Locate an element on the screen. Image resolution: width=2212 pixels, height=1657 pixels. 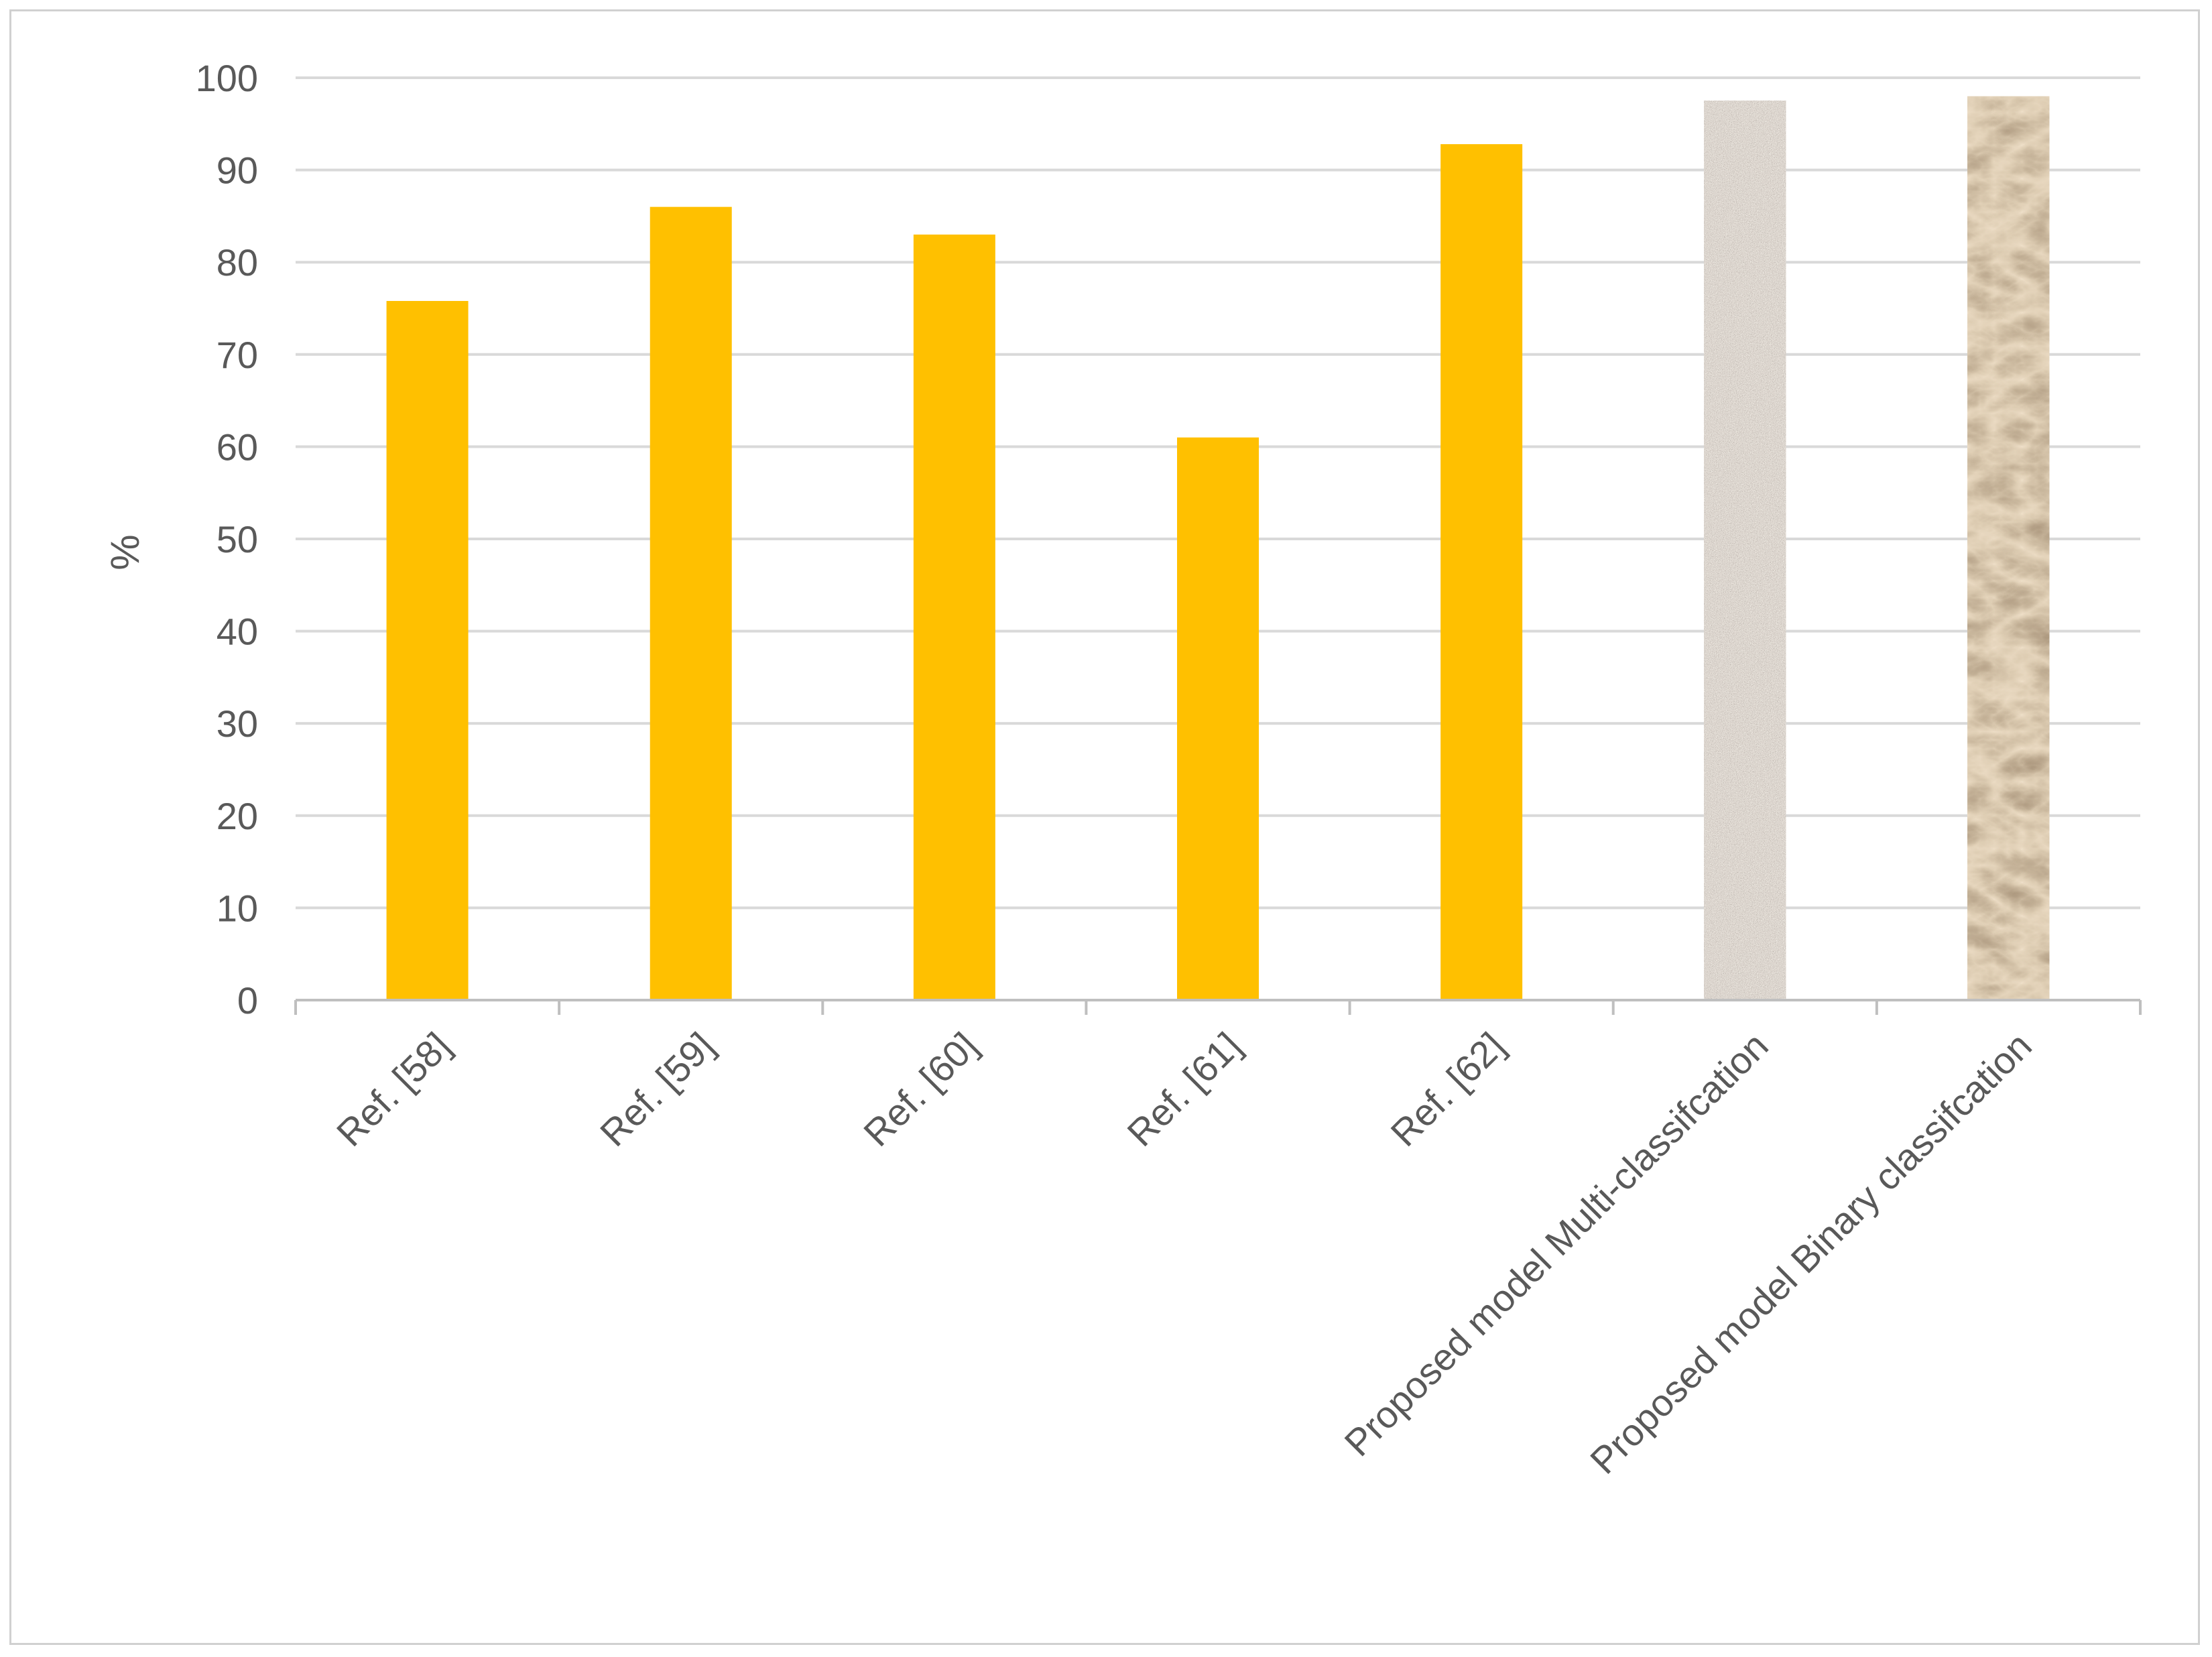
y-tick-label: 40 is located at coordinates (237, 632).